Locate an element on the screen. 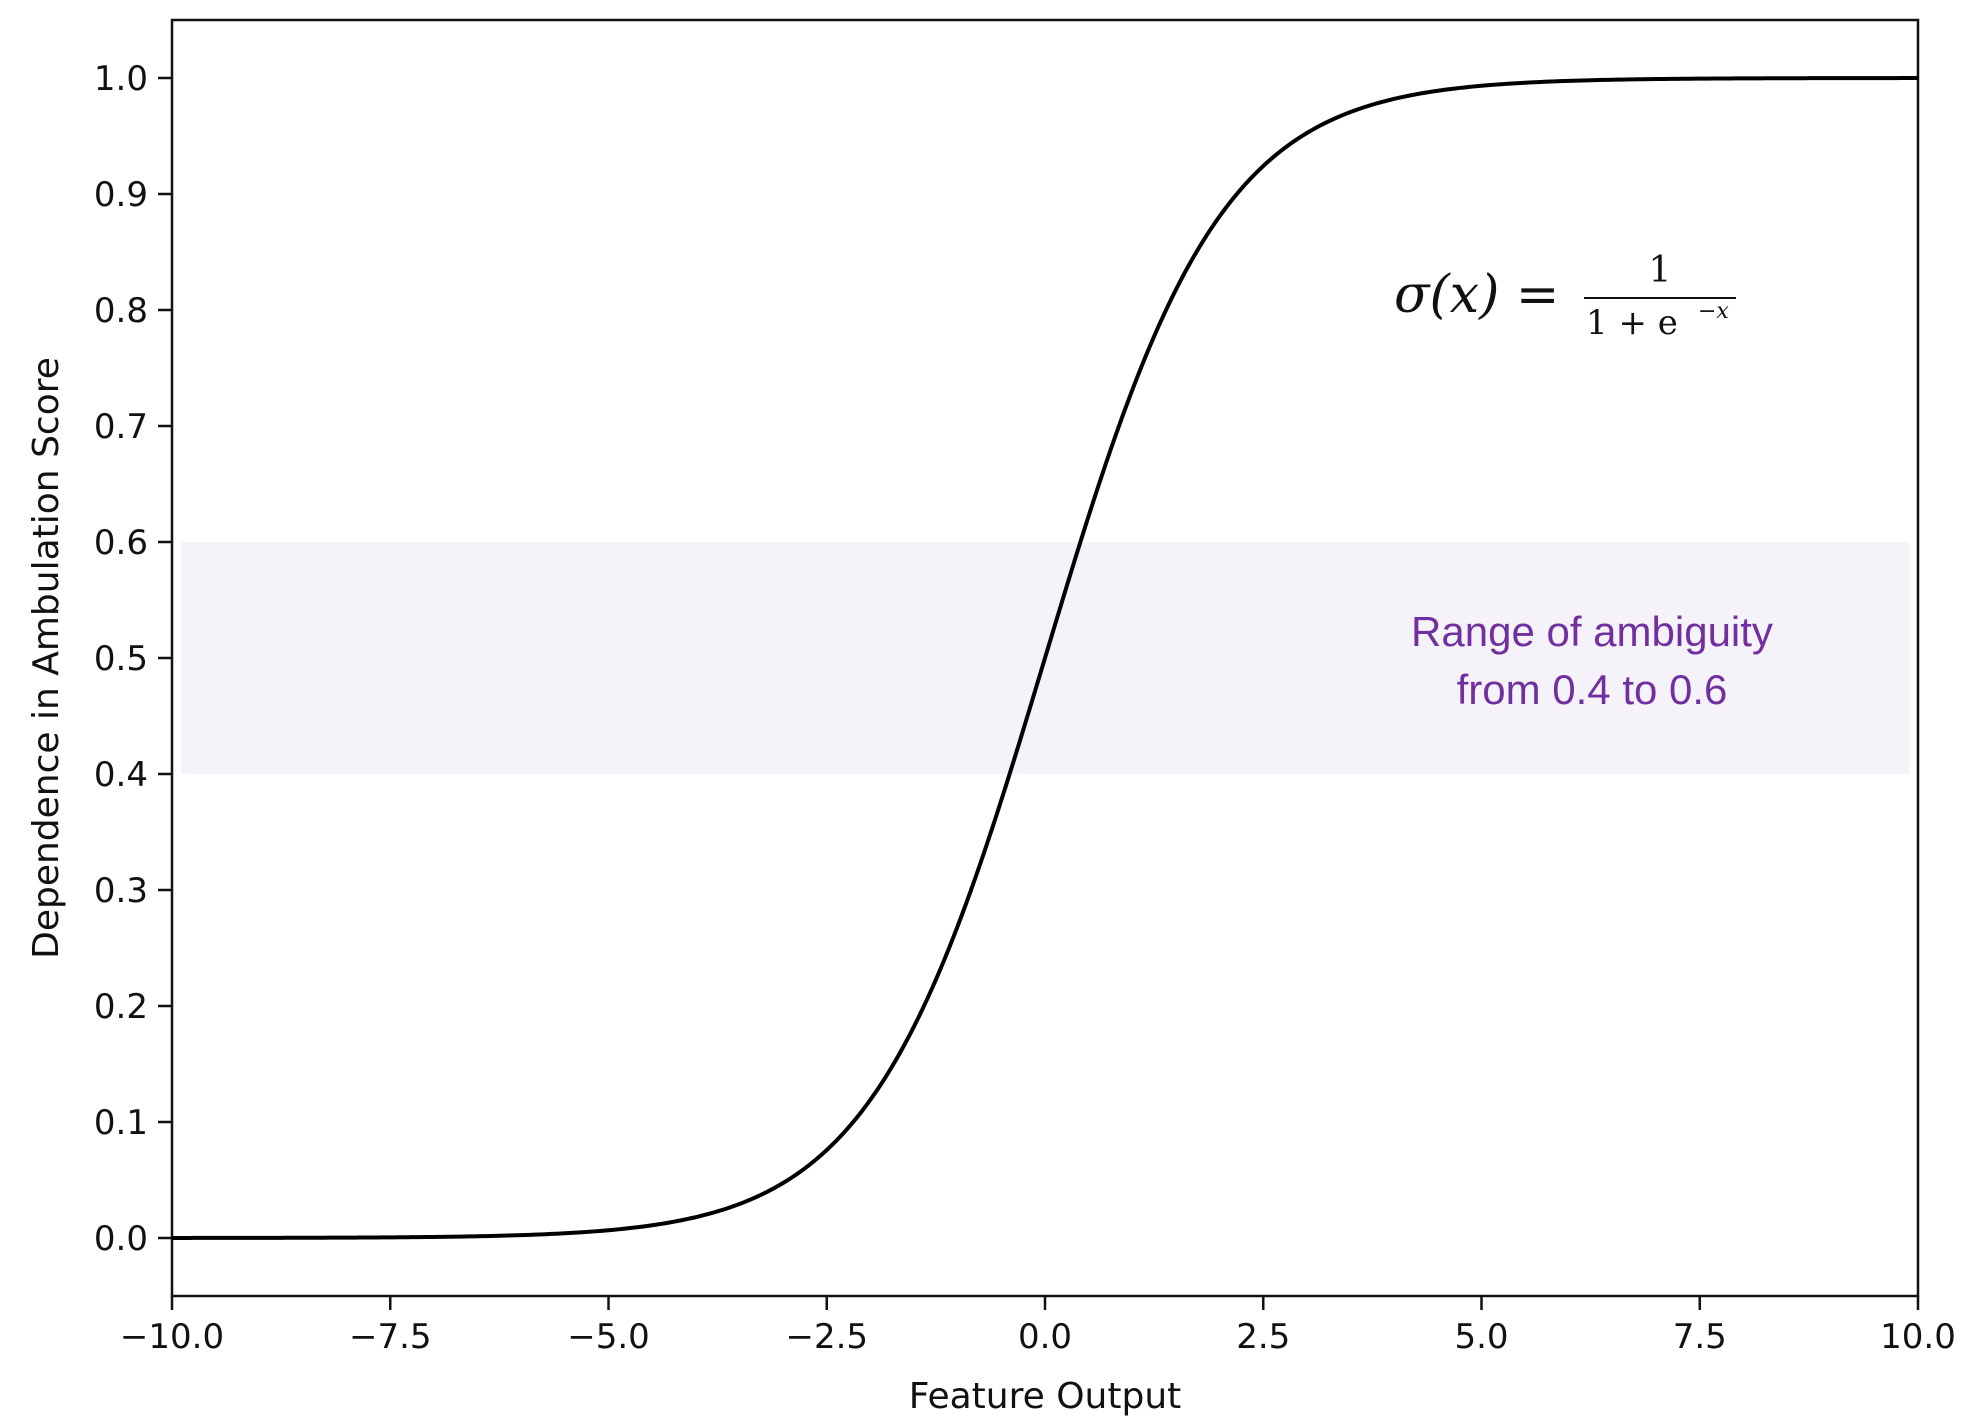 The image size is (1974, 1424). x-tick-label: 2.5 is located at coordinates (1263, 1337).